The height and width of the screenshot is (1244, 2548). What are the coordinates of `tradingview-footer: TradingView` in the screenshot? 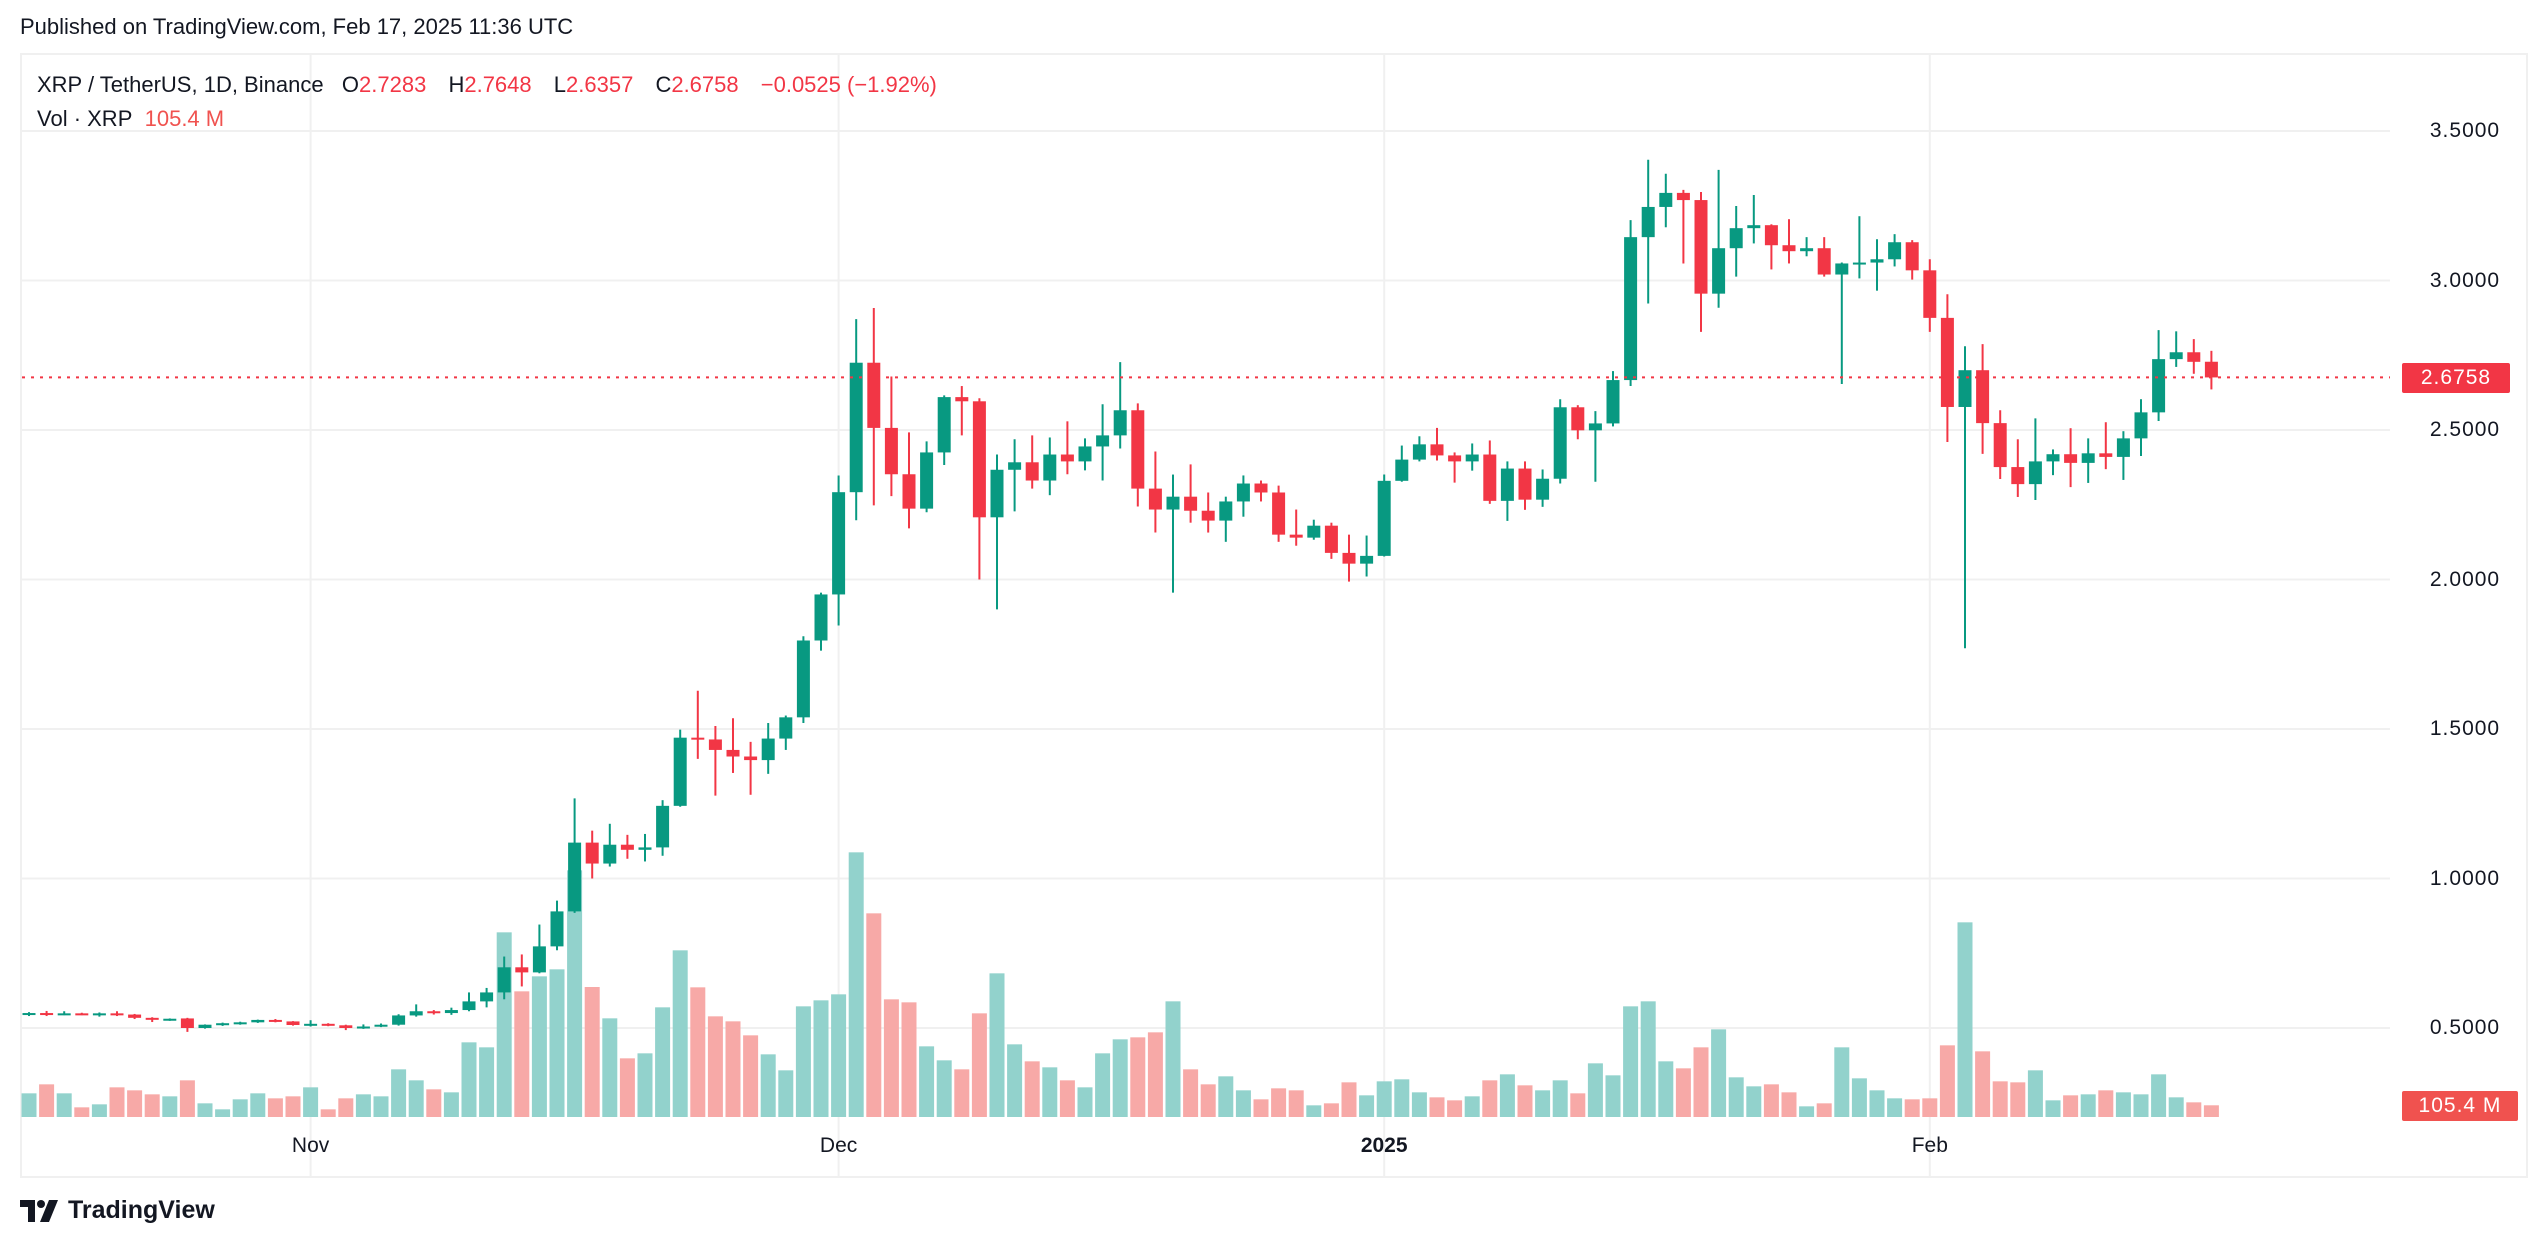 It's located at (117, 1210).